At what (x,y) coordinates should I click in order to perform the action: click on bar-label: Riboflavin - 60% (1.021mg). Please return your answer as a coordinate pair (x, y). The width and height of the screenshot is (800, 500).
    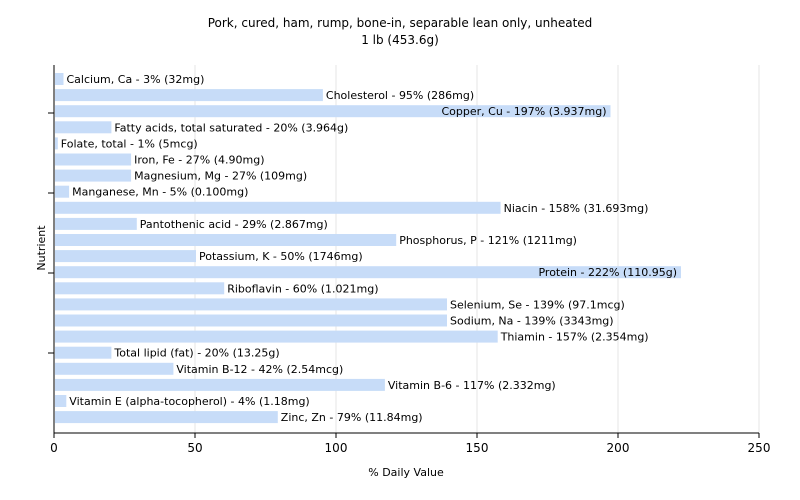
    Looking at the image, I should click on (302, 288).